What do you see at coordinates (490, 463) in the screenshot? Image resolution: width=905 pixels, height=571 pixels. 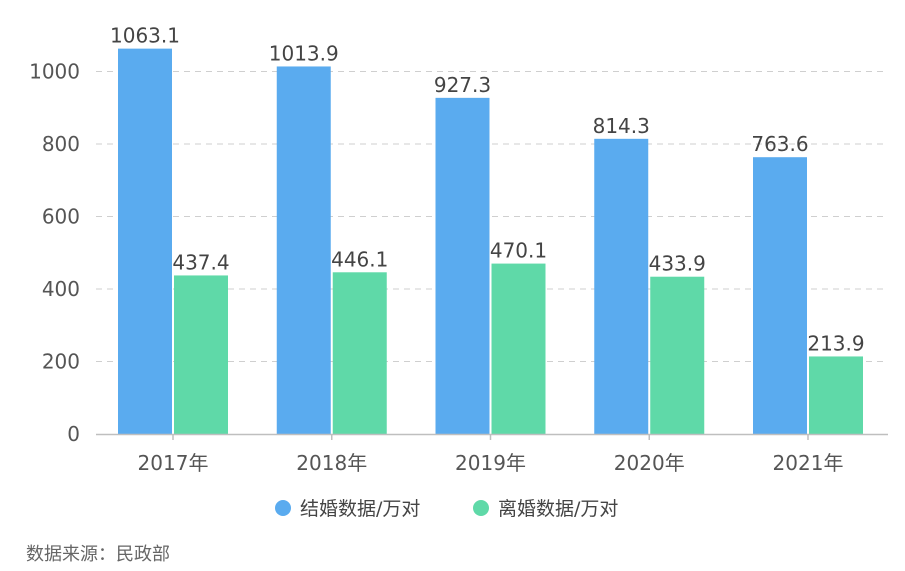 I see `x-tick-label: 2019年` at bounding box center [490, 463].